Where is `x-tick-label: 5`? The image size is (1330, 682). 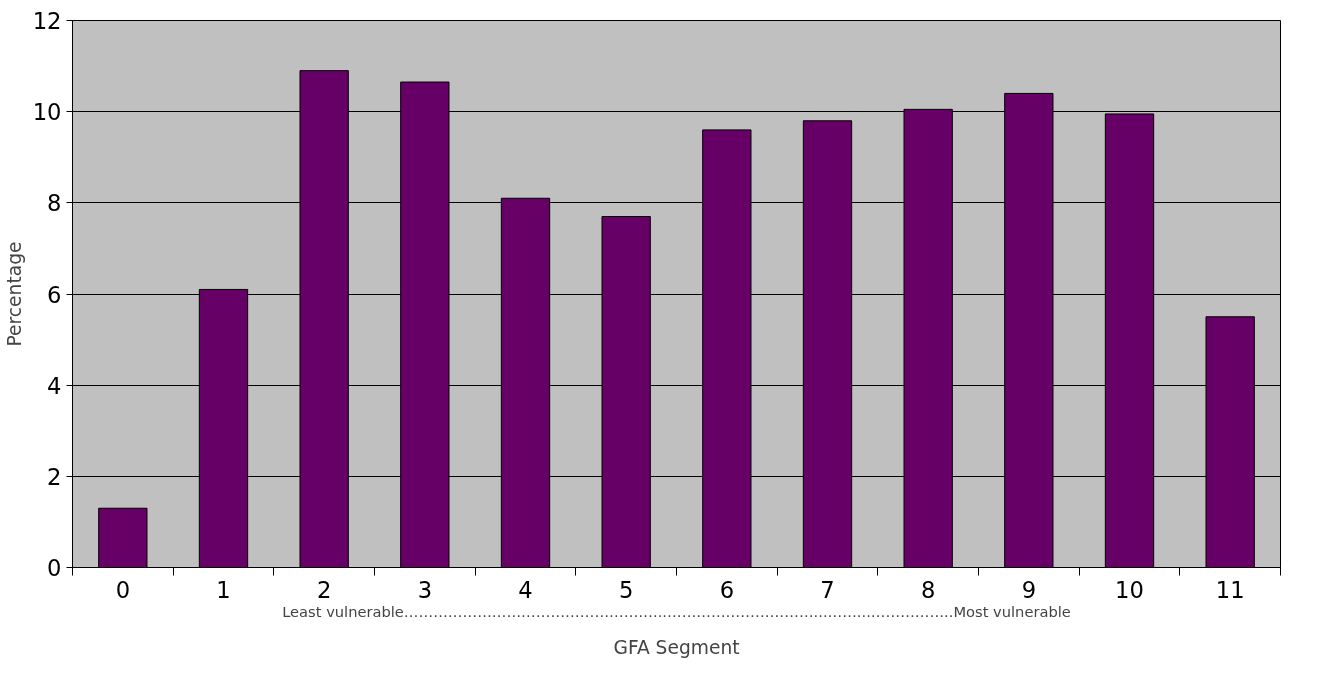
x-tick-label: 5 is located at coordinates (626, 589).